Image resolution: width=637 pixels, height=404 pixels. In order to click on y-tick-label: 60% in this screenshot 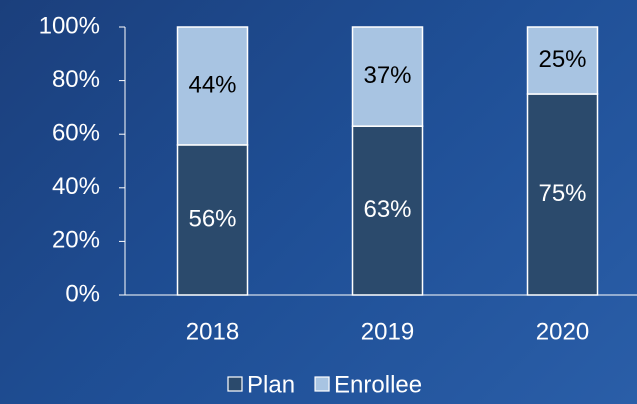, I will do `click(76, 133)`.